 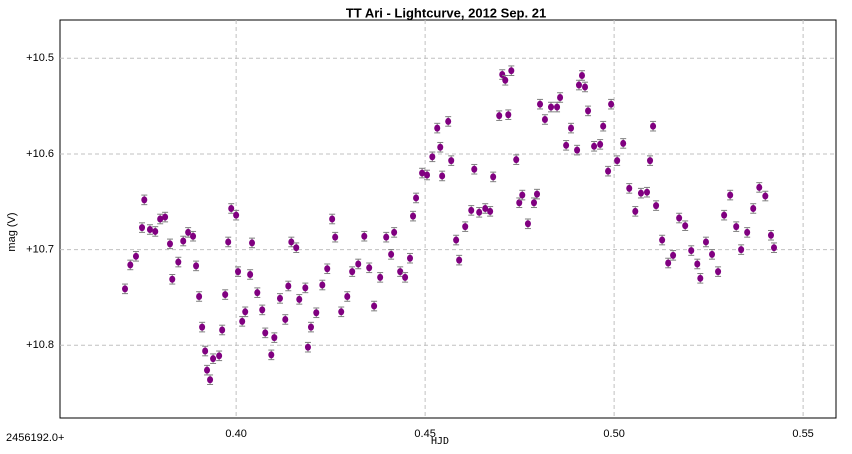 What do you see at coordinates (35, 438) in the screenshot?
I see `x-offset-label: 2456192.0+` at bounding box center [35, 438].